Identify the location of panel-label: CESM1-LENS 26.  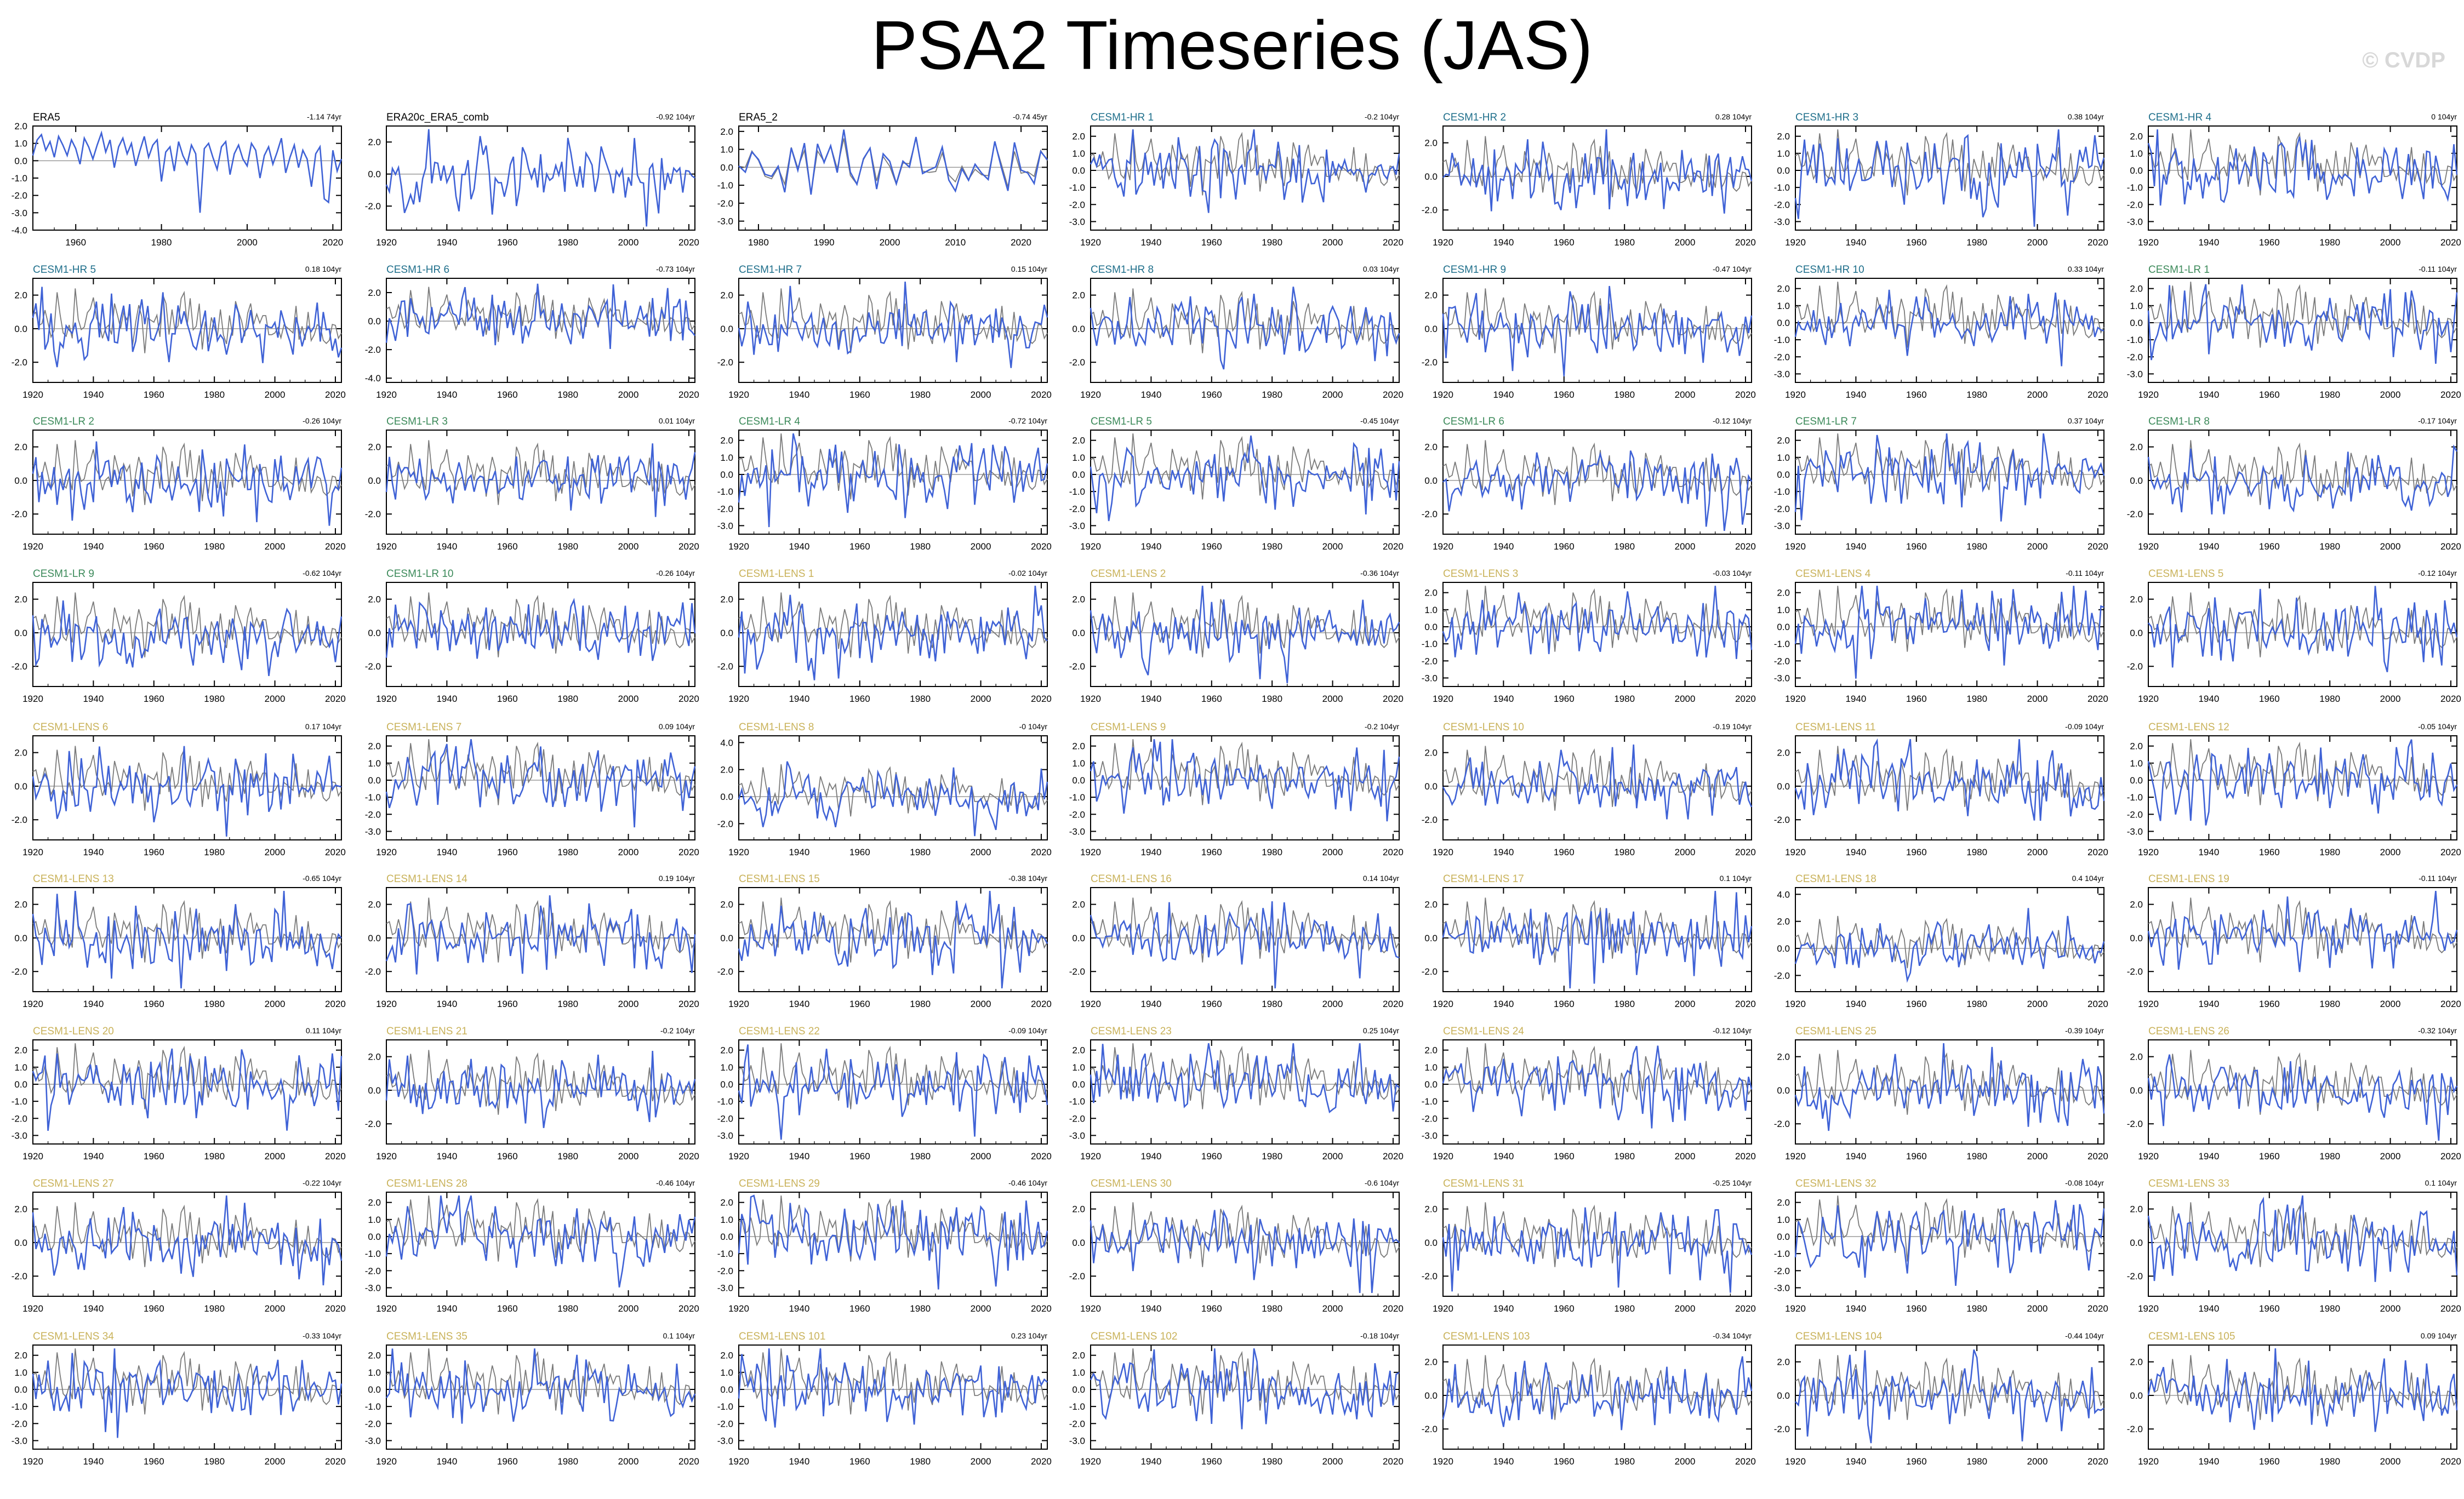
(2188, 1031).